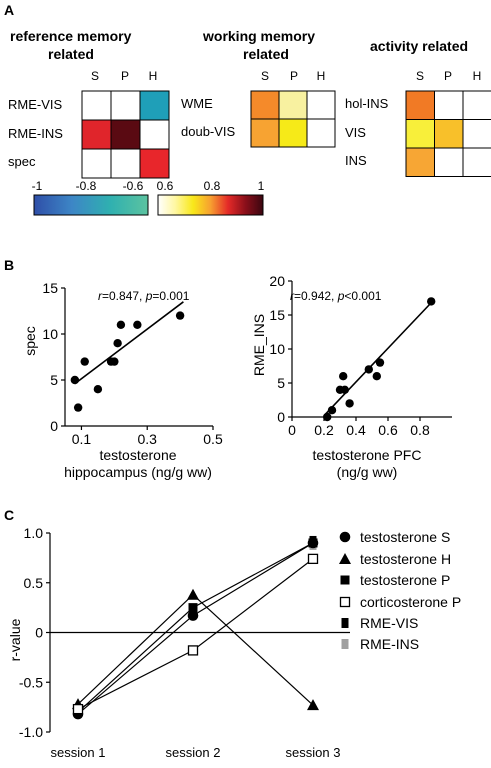 The height and width of the screenshot is (768, 491). What do you see at coordinates (129, 343) in the screenshot?
I see `regression-line` at bounding box center [129, 343].